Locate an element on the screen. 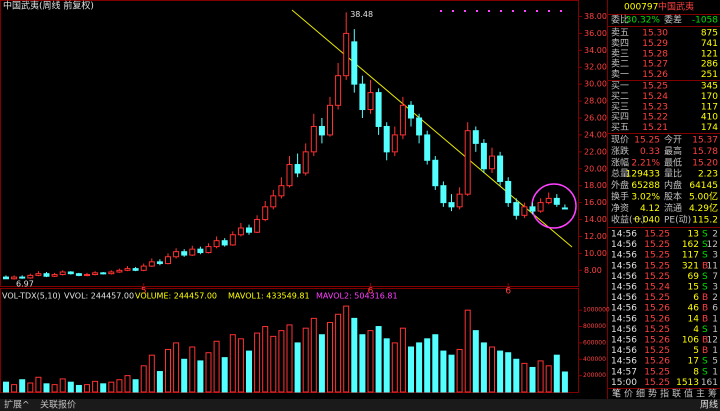 Image resolution: width=720 pixels, height=411 pixels. tab: 指 is located at coordinates (664, 394).